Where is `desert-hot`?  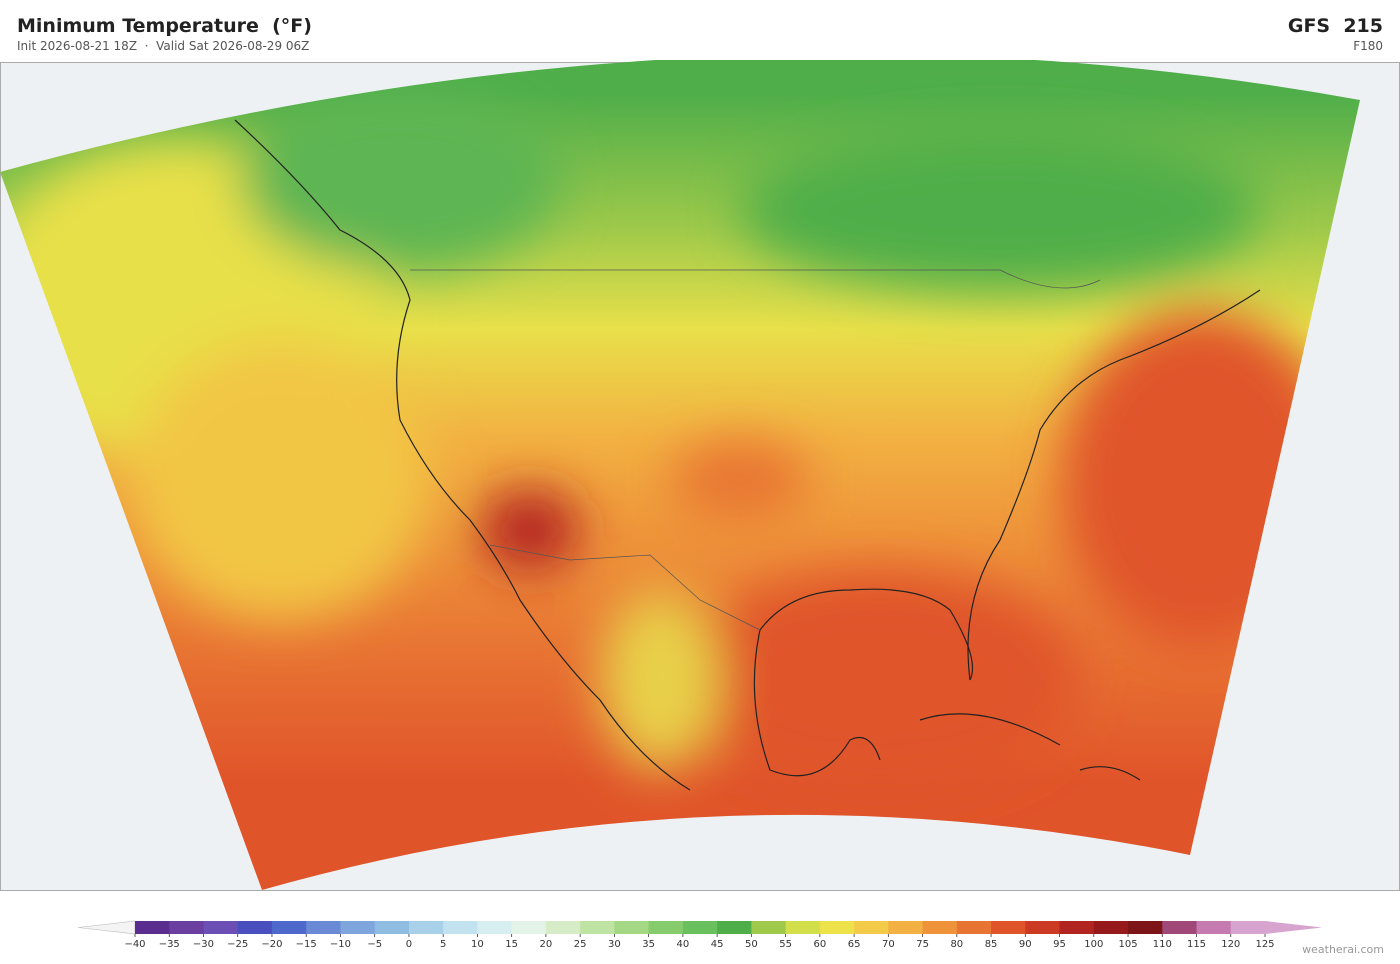
desert-hot is located at coordinates (530, 530).